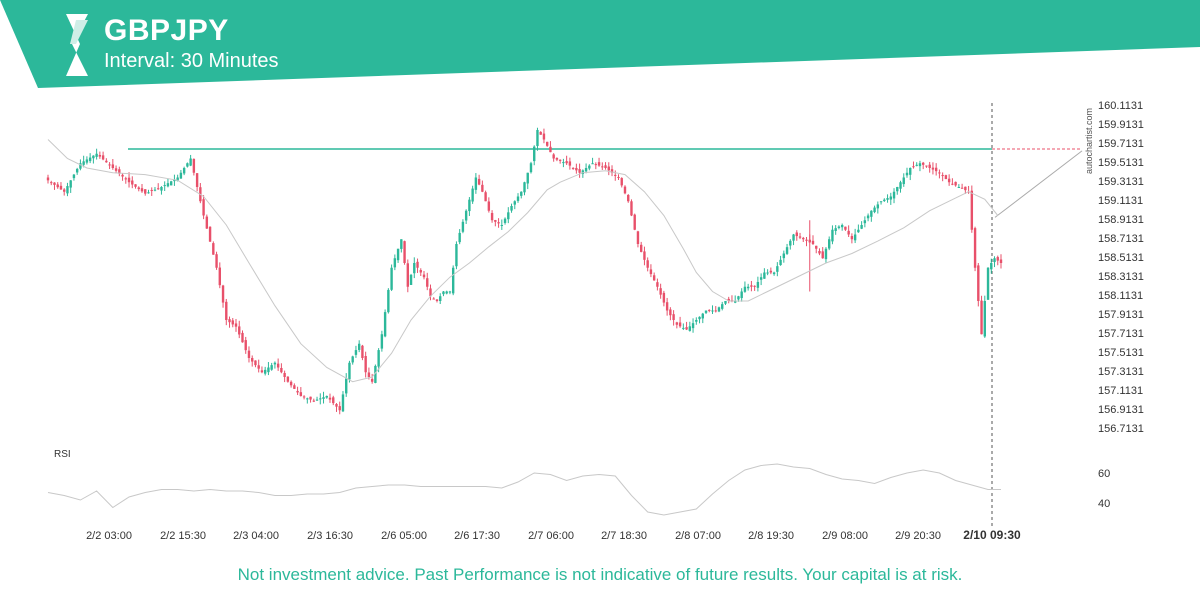 This screenshot has height=600, width=1200. Describe the element at coordinates (771, 536) in the screenshot. I see `time-tick-label: 2/8 19:30` at that location.